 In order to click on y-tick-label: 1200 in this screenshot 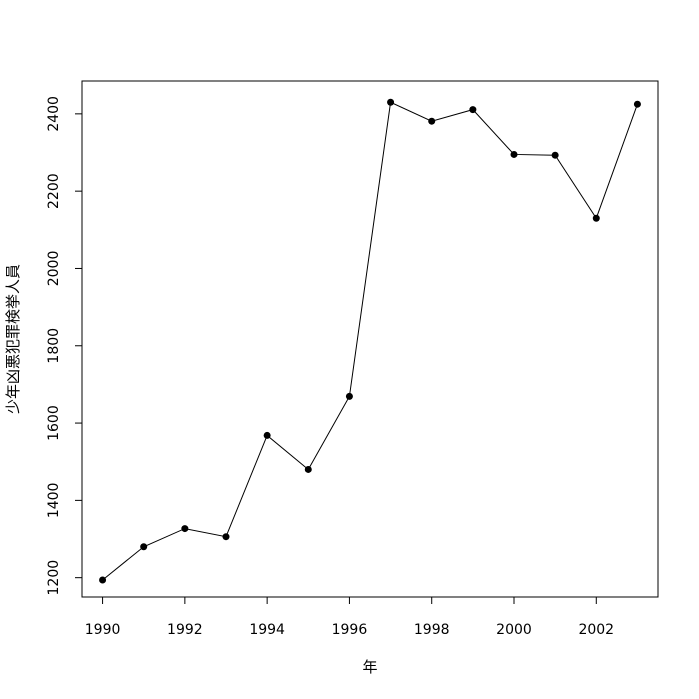, I will do `click(54, 578)`.